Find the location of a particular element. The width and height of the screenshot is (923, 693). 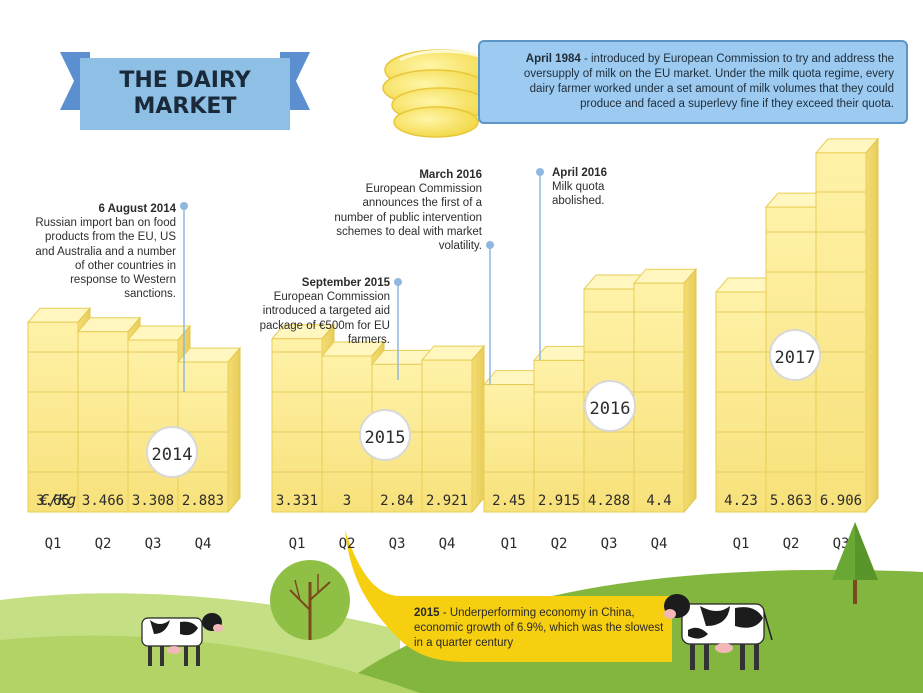

bar-value-label: 3.65 is located at coordinates (53, 501).